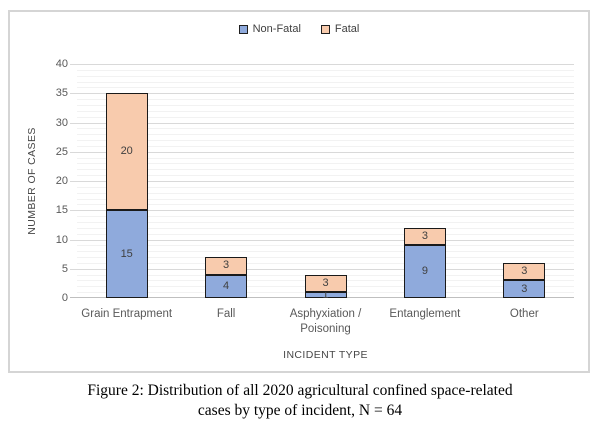 This screenshot has width=600, height=439. Describe the element at coordinates (276, 29) in the screenshot. I see `legend-label: Non-Fatal` at that location.